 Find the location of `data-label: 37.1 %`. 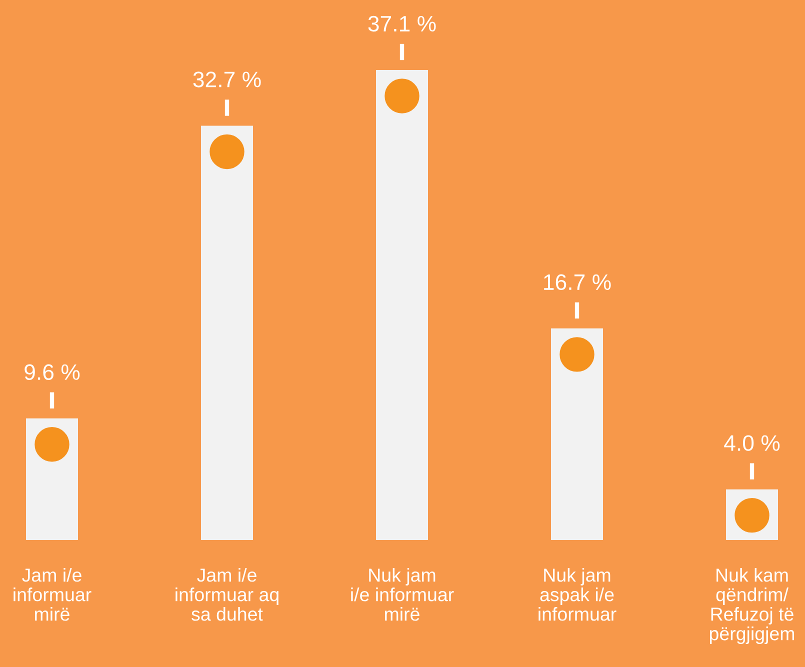

data-label: 37.1 % is located at coordinates (402, 24).